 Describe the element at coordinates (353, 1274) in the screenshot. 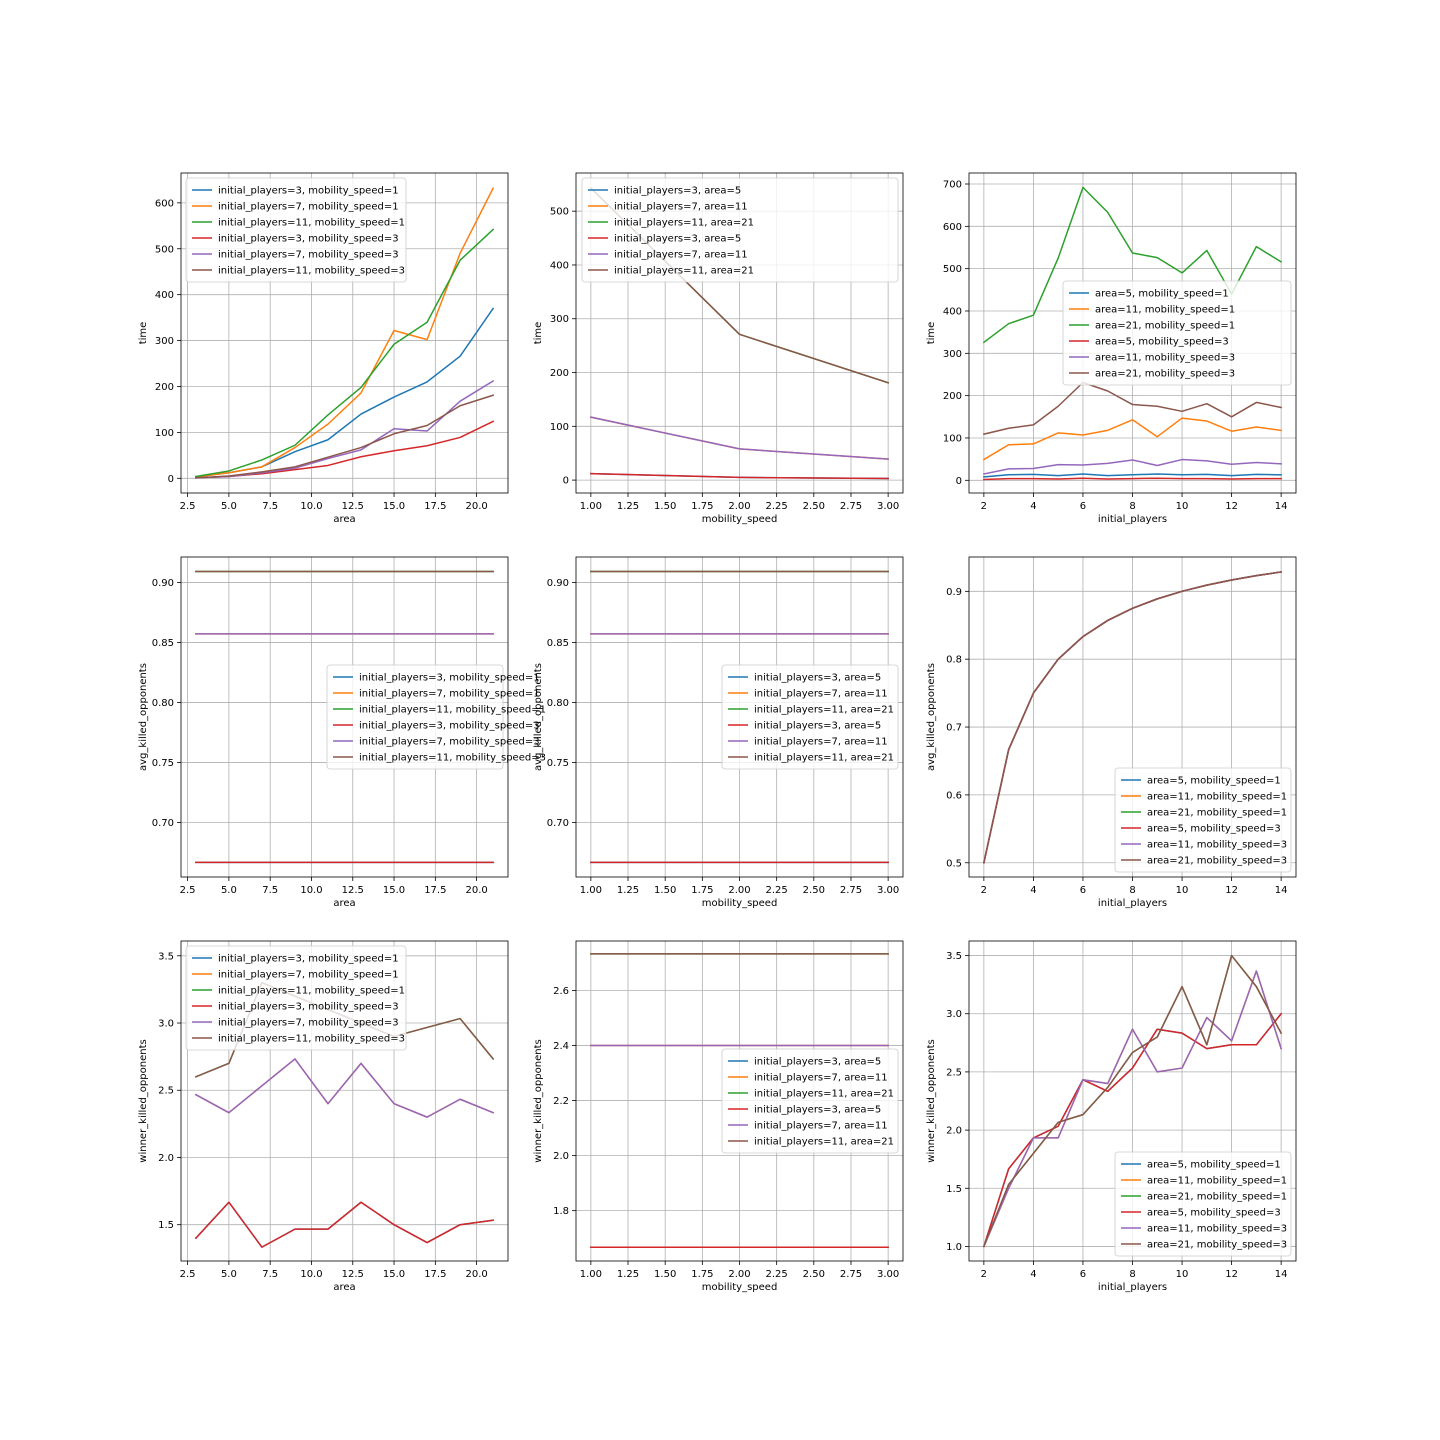

I see `x-tick-label: 12.5` at that location.